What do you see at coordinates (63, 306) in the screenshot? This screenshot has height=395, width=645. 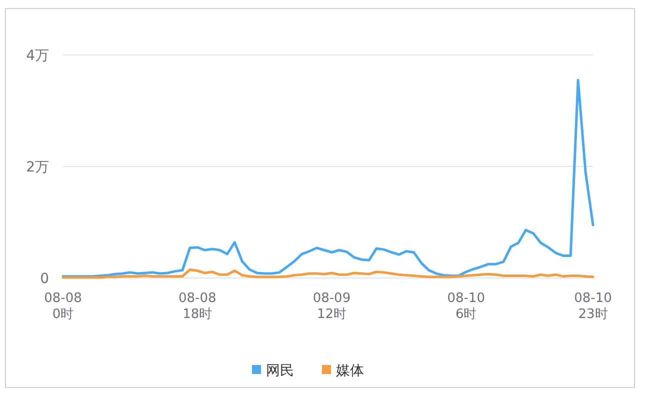 I see `x-tick-label: 08-08 0时` at bounding box center [63, 306].